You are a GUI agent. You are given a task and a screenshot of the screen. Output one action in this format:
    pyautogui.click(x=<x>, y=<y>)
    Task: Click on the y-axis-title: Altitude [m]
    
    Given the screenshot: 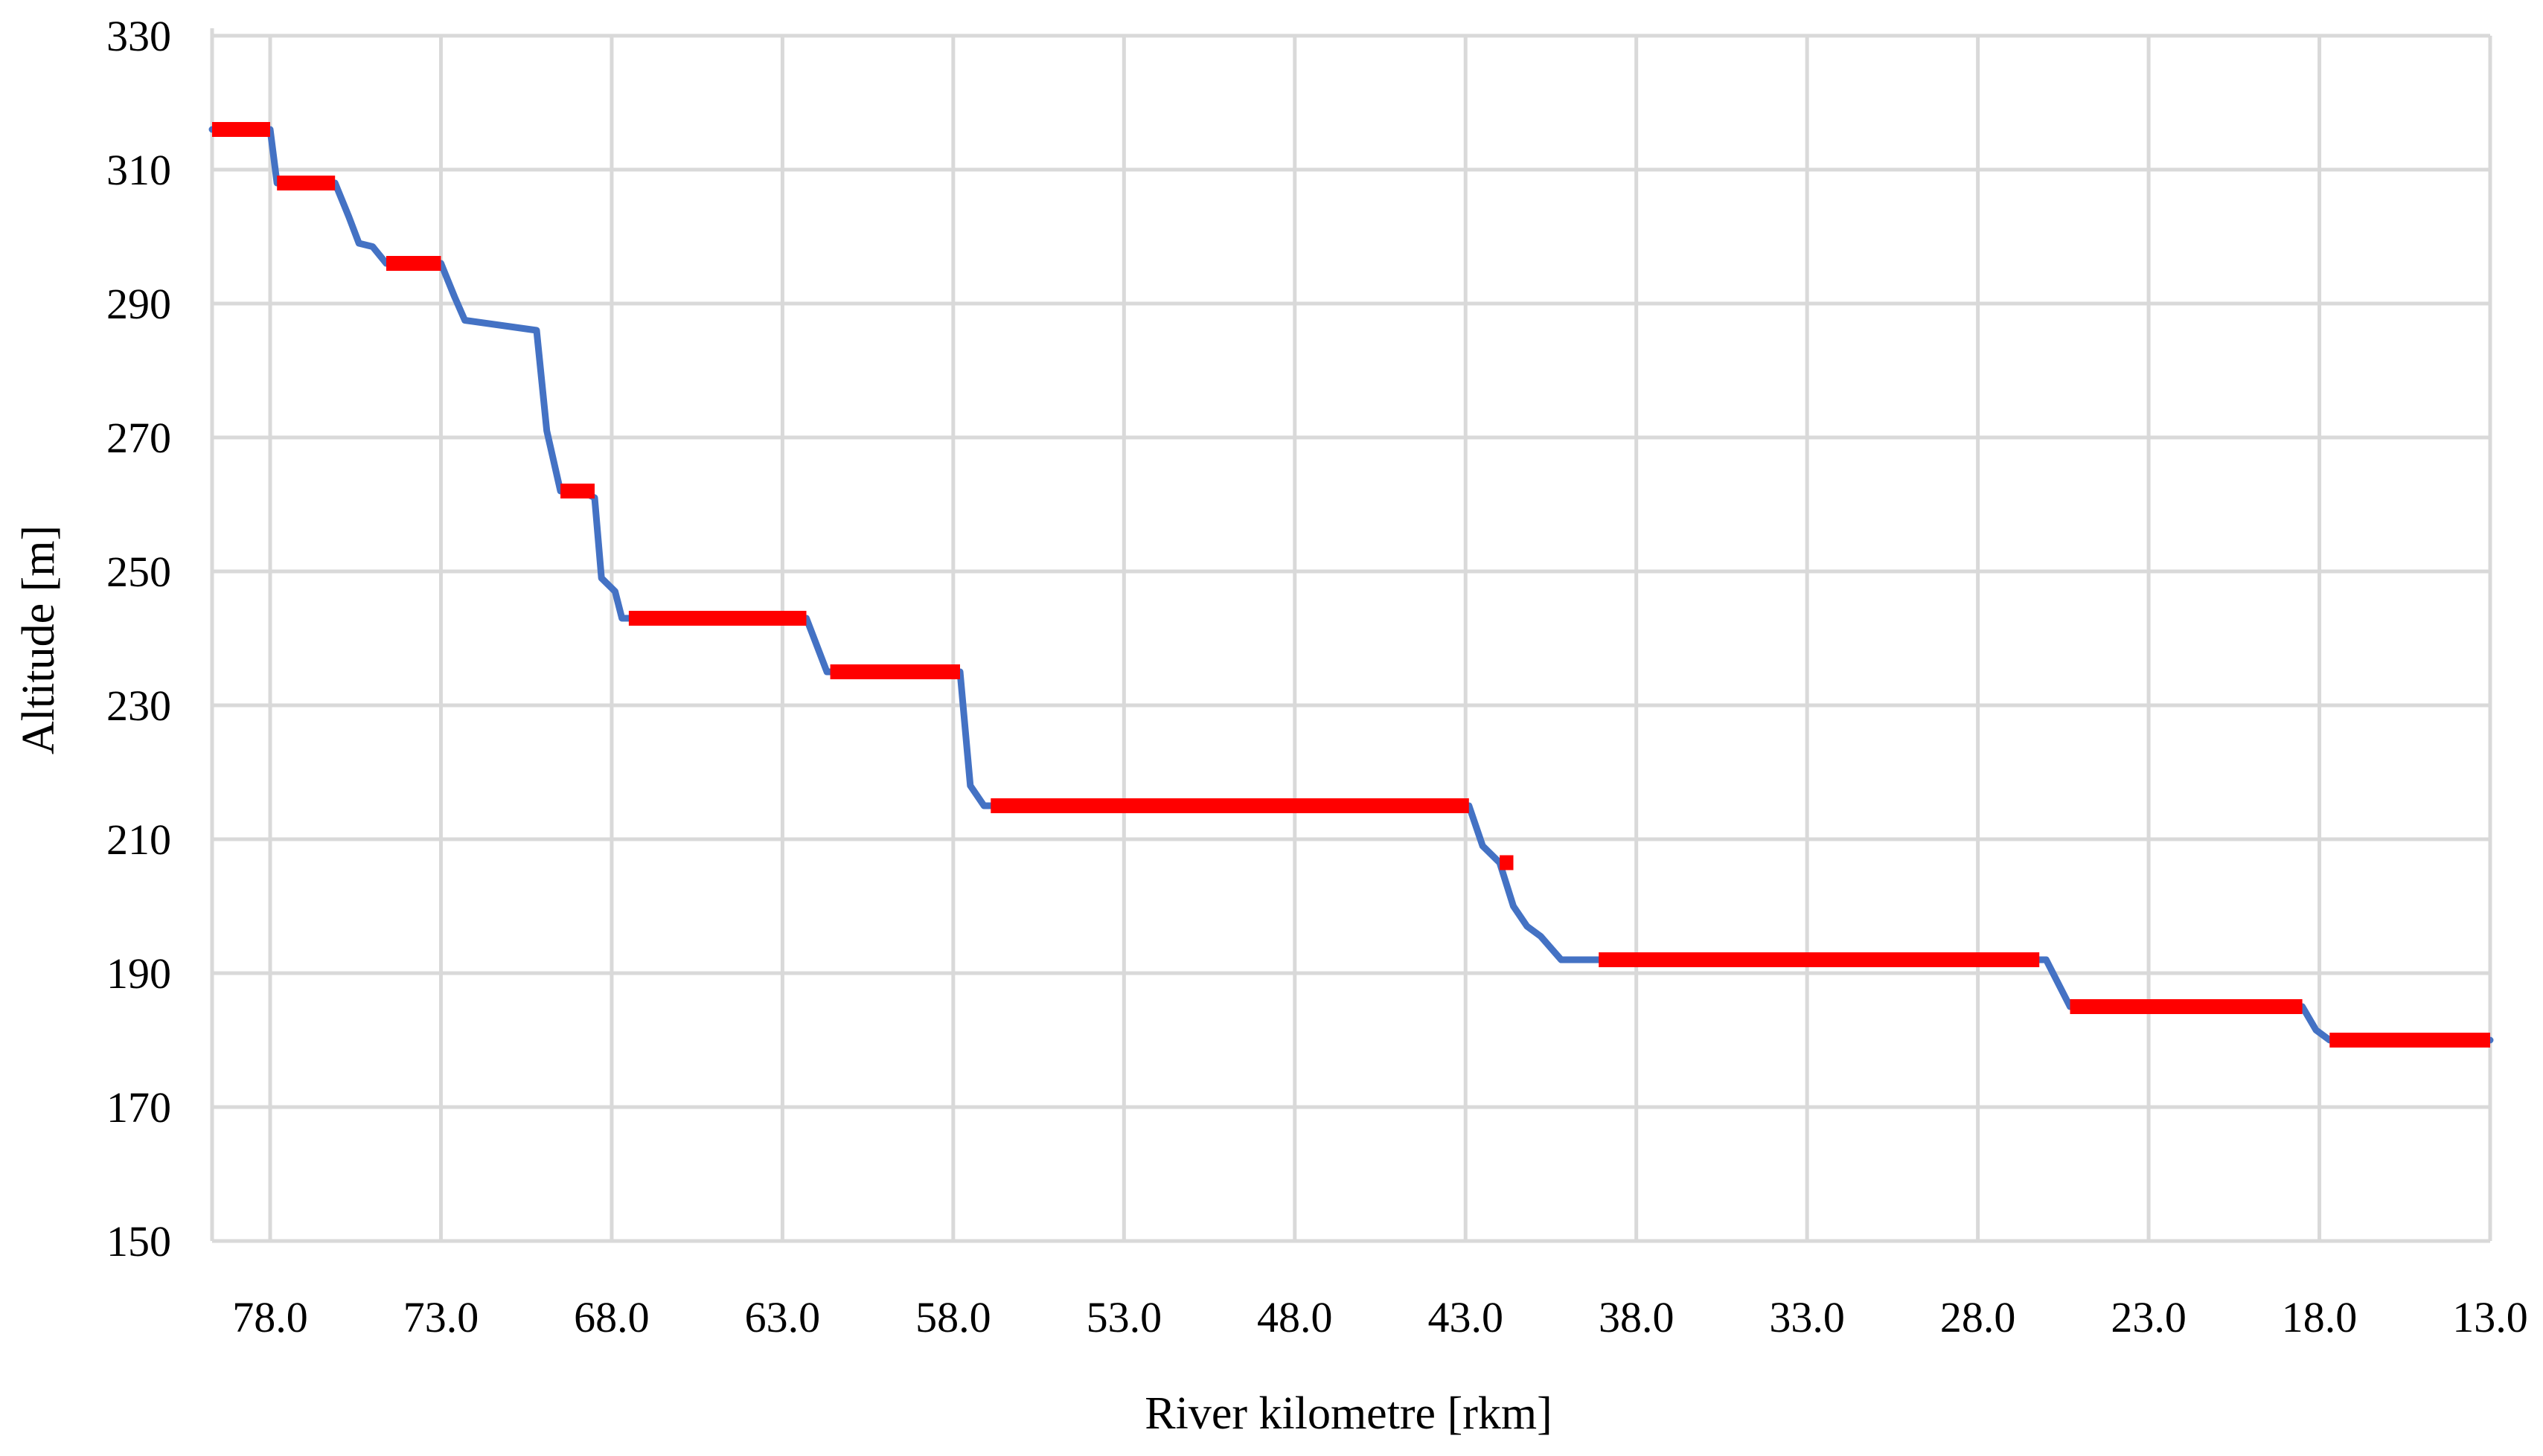 What is the action you would take?
    pyautogui.click(x=38, y=639)
    